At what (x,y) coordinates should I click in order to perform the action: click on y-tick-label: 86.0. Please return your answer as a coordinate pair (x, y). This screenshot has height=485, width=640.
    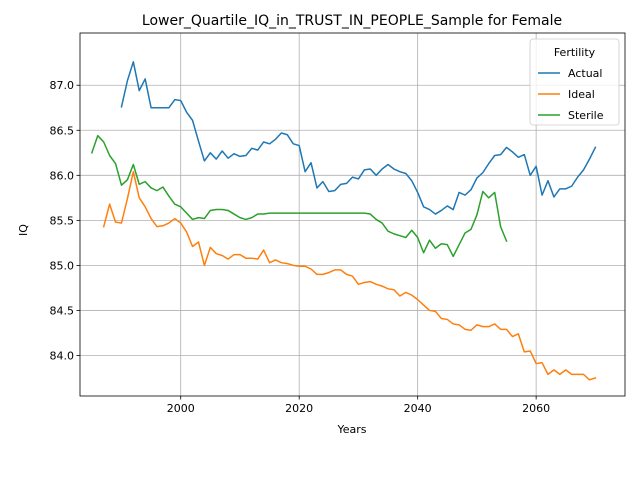
    Looking at the image, I should click on (62, 175).